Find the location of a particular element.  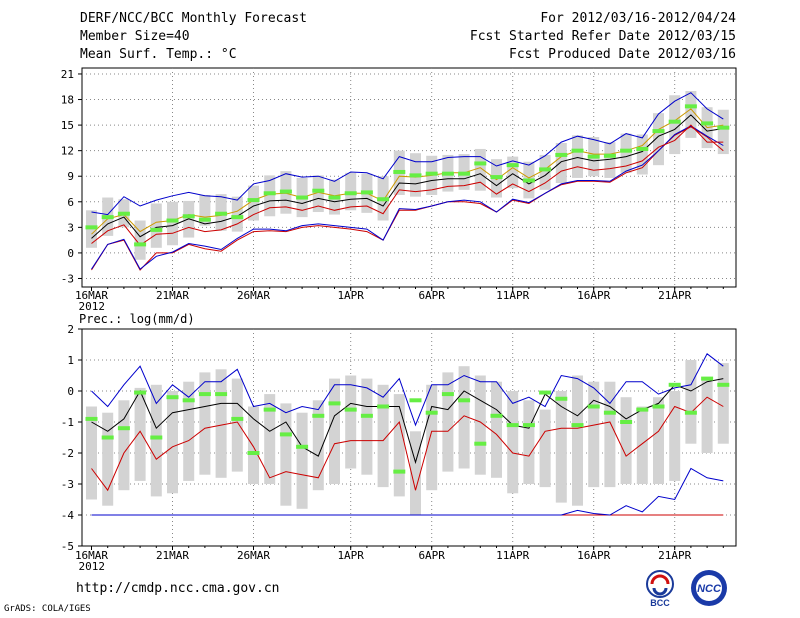

temp-y-tick-label: 18 is located at coordinates (67, 100).